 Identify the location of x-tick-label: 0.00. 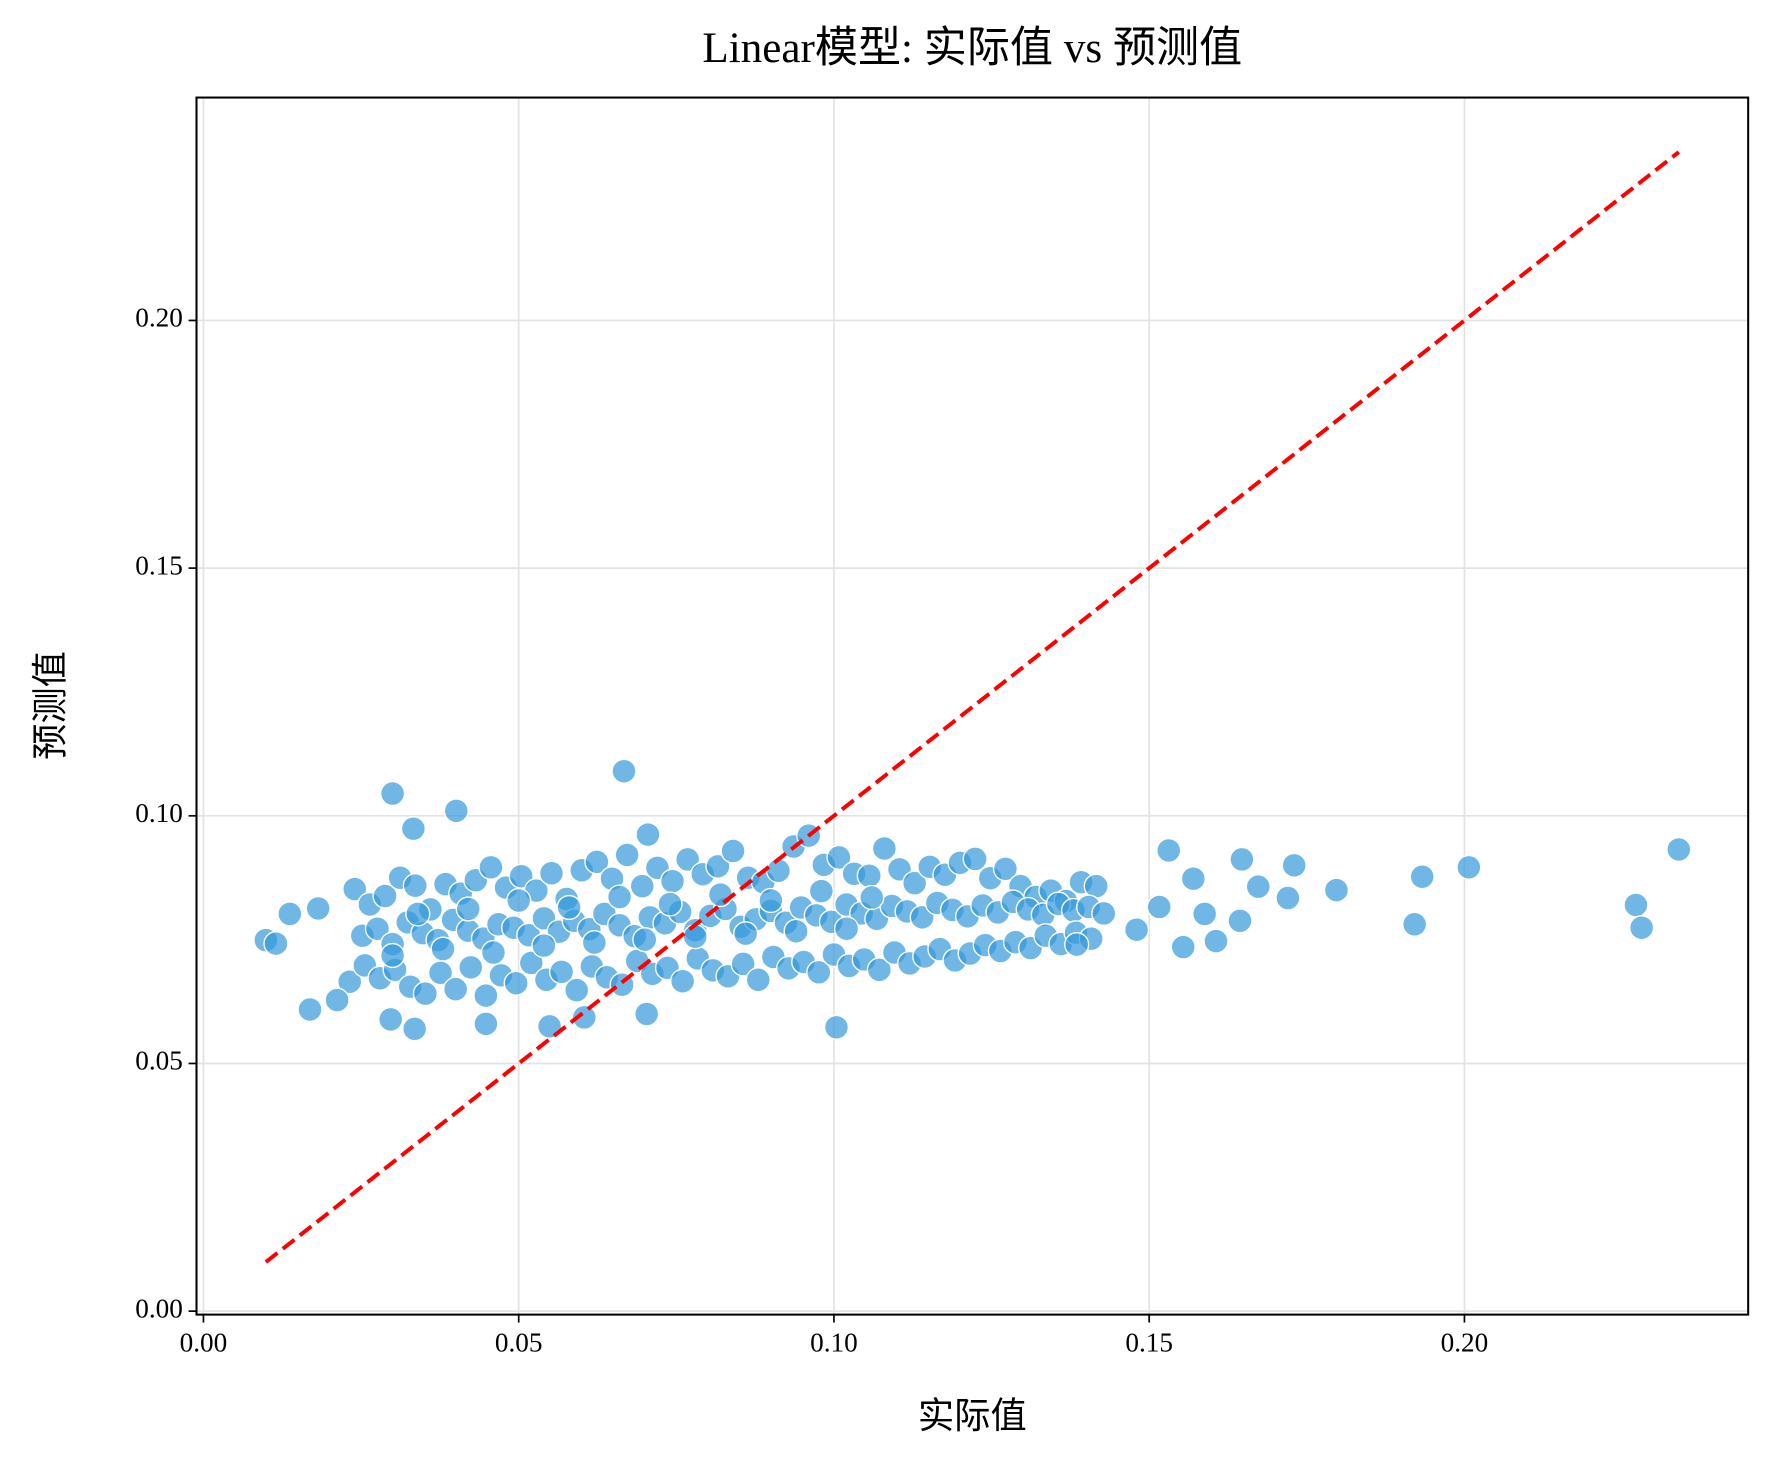
(204, 1342).